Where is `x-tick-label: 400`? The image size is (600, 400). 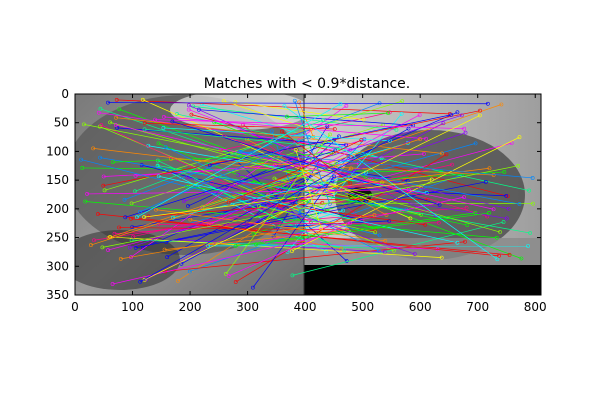
x-tick-label: 400 is located at coordinates (305, 307).